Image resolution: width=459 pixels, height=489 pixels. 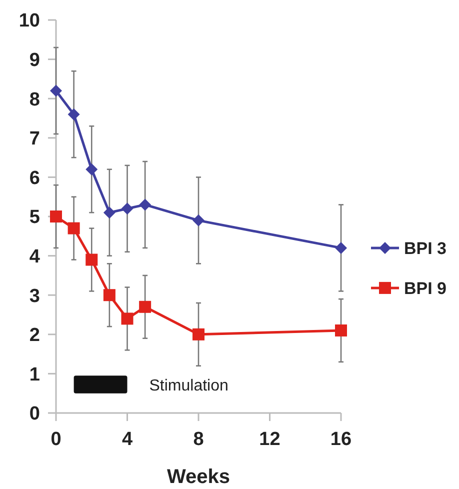 What do you see at coordinates (198, 477) in the screenshot?
I see `x-axis-title: Weeks` at bounding box center [198, 477].